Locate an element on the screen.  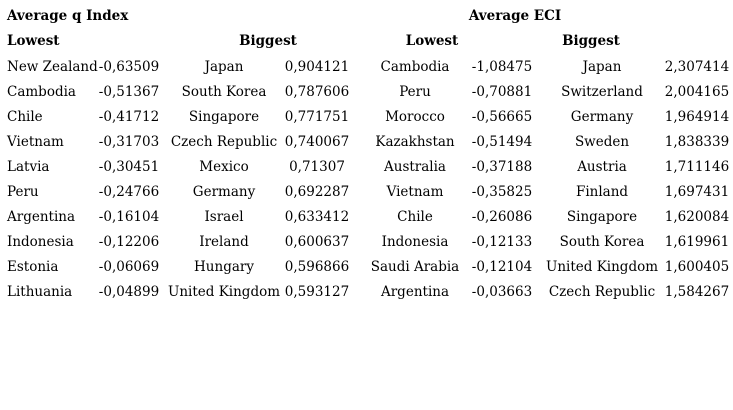
country-cell: Israel is located at coordinates (224, 217).